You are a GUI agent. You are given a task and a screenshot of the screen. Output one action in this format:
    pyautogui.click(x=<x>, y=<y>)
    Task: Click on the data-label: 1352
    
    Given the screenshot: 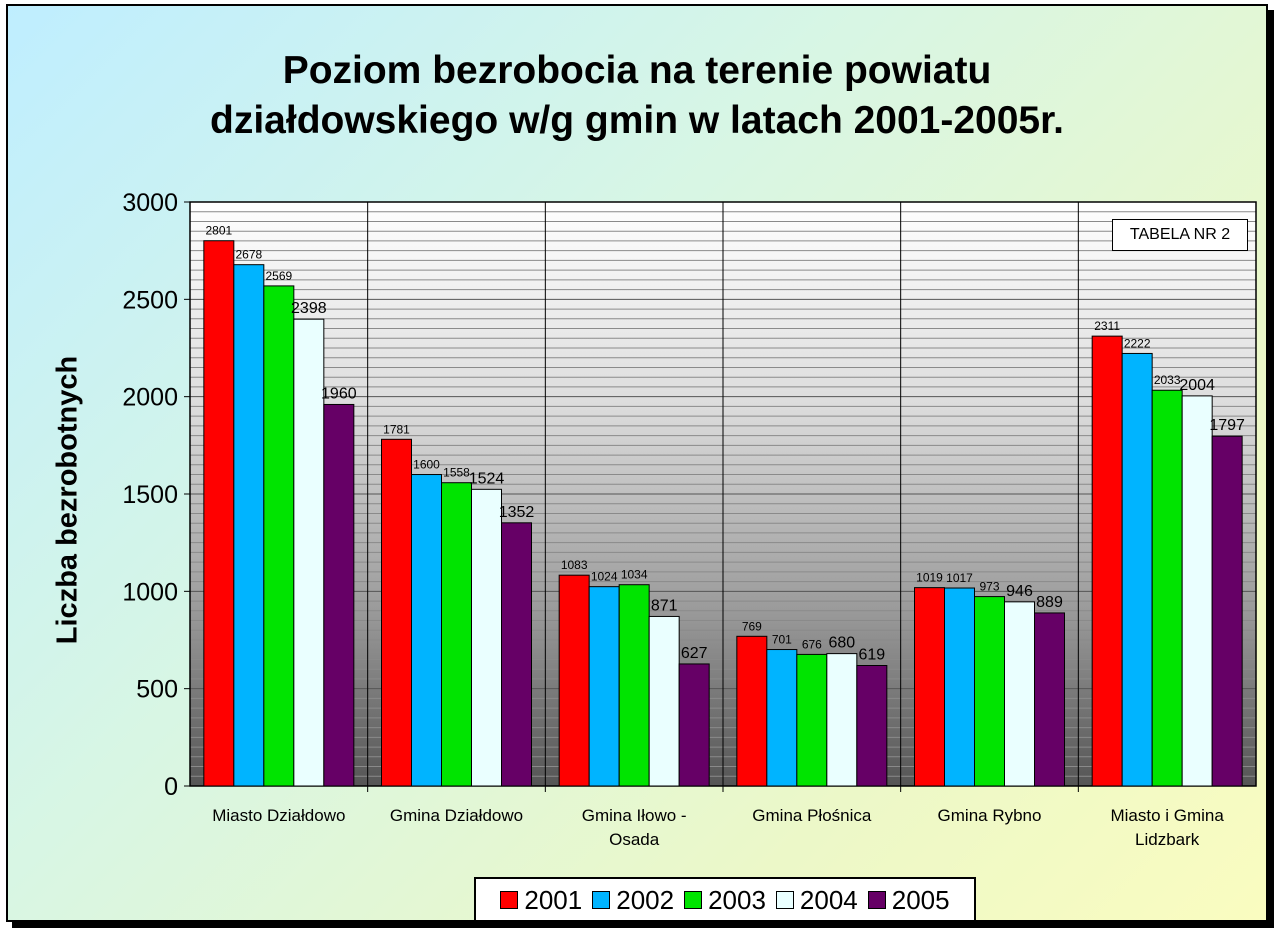 What is the action you would take?
    pyautogui.click(x=517, y=512)
    